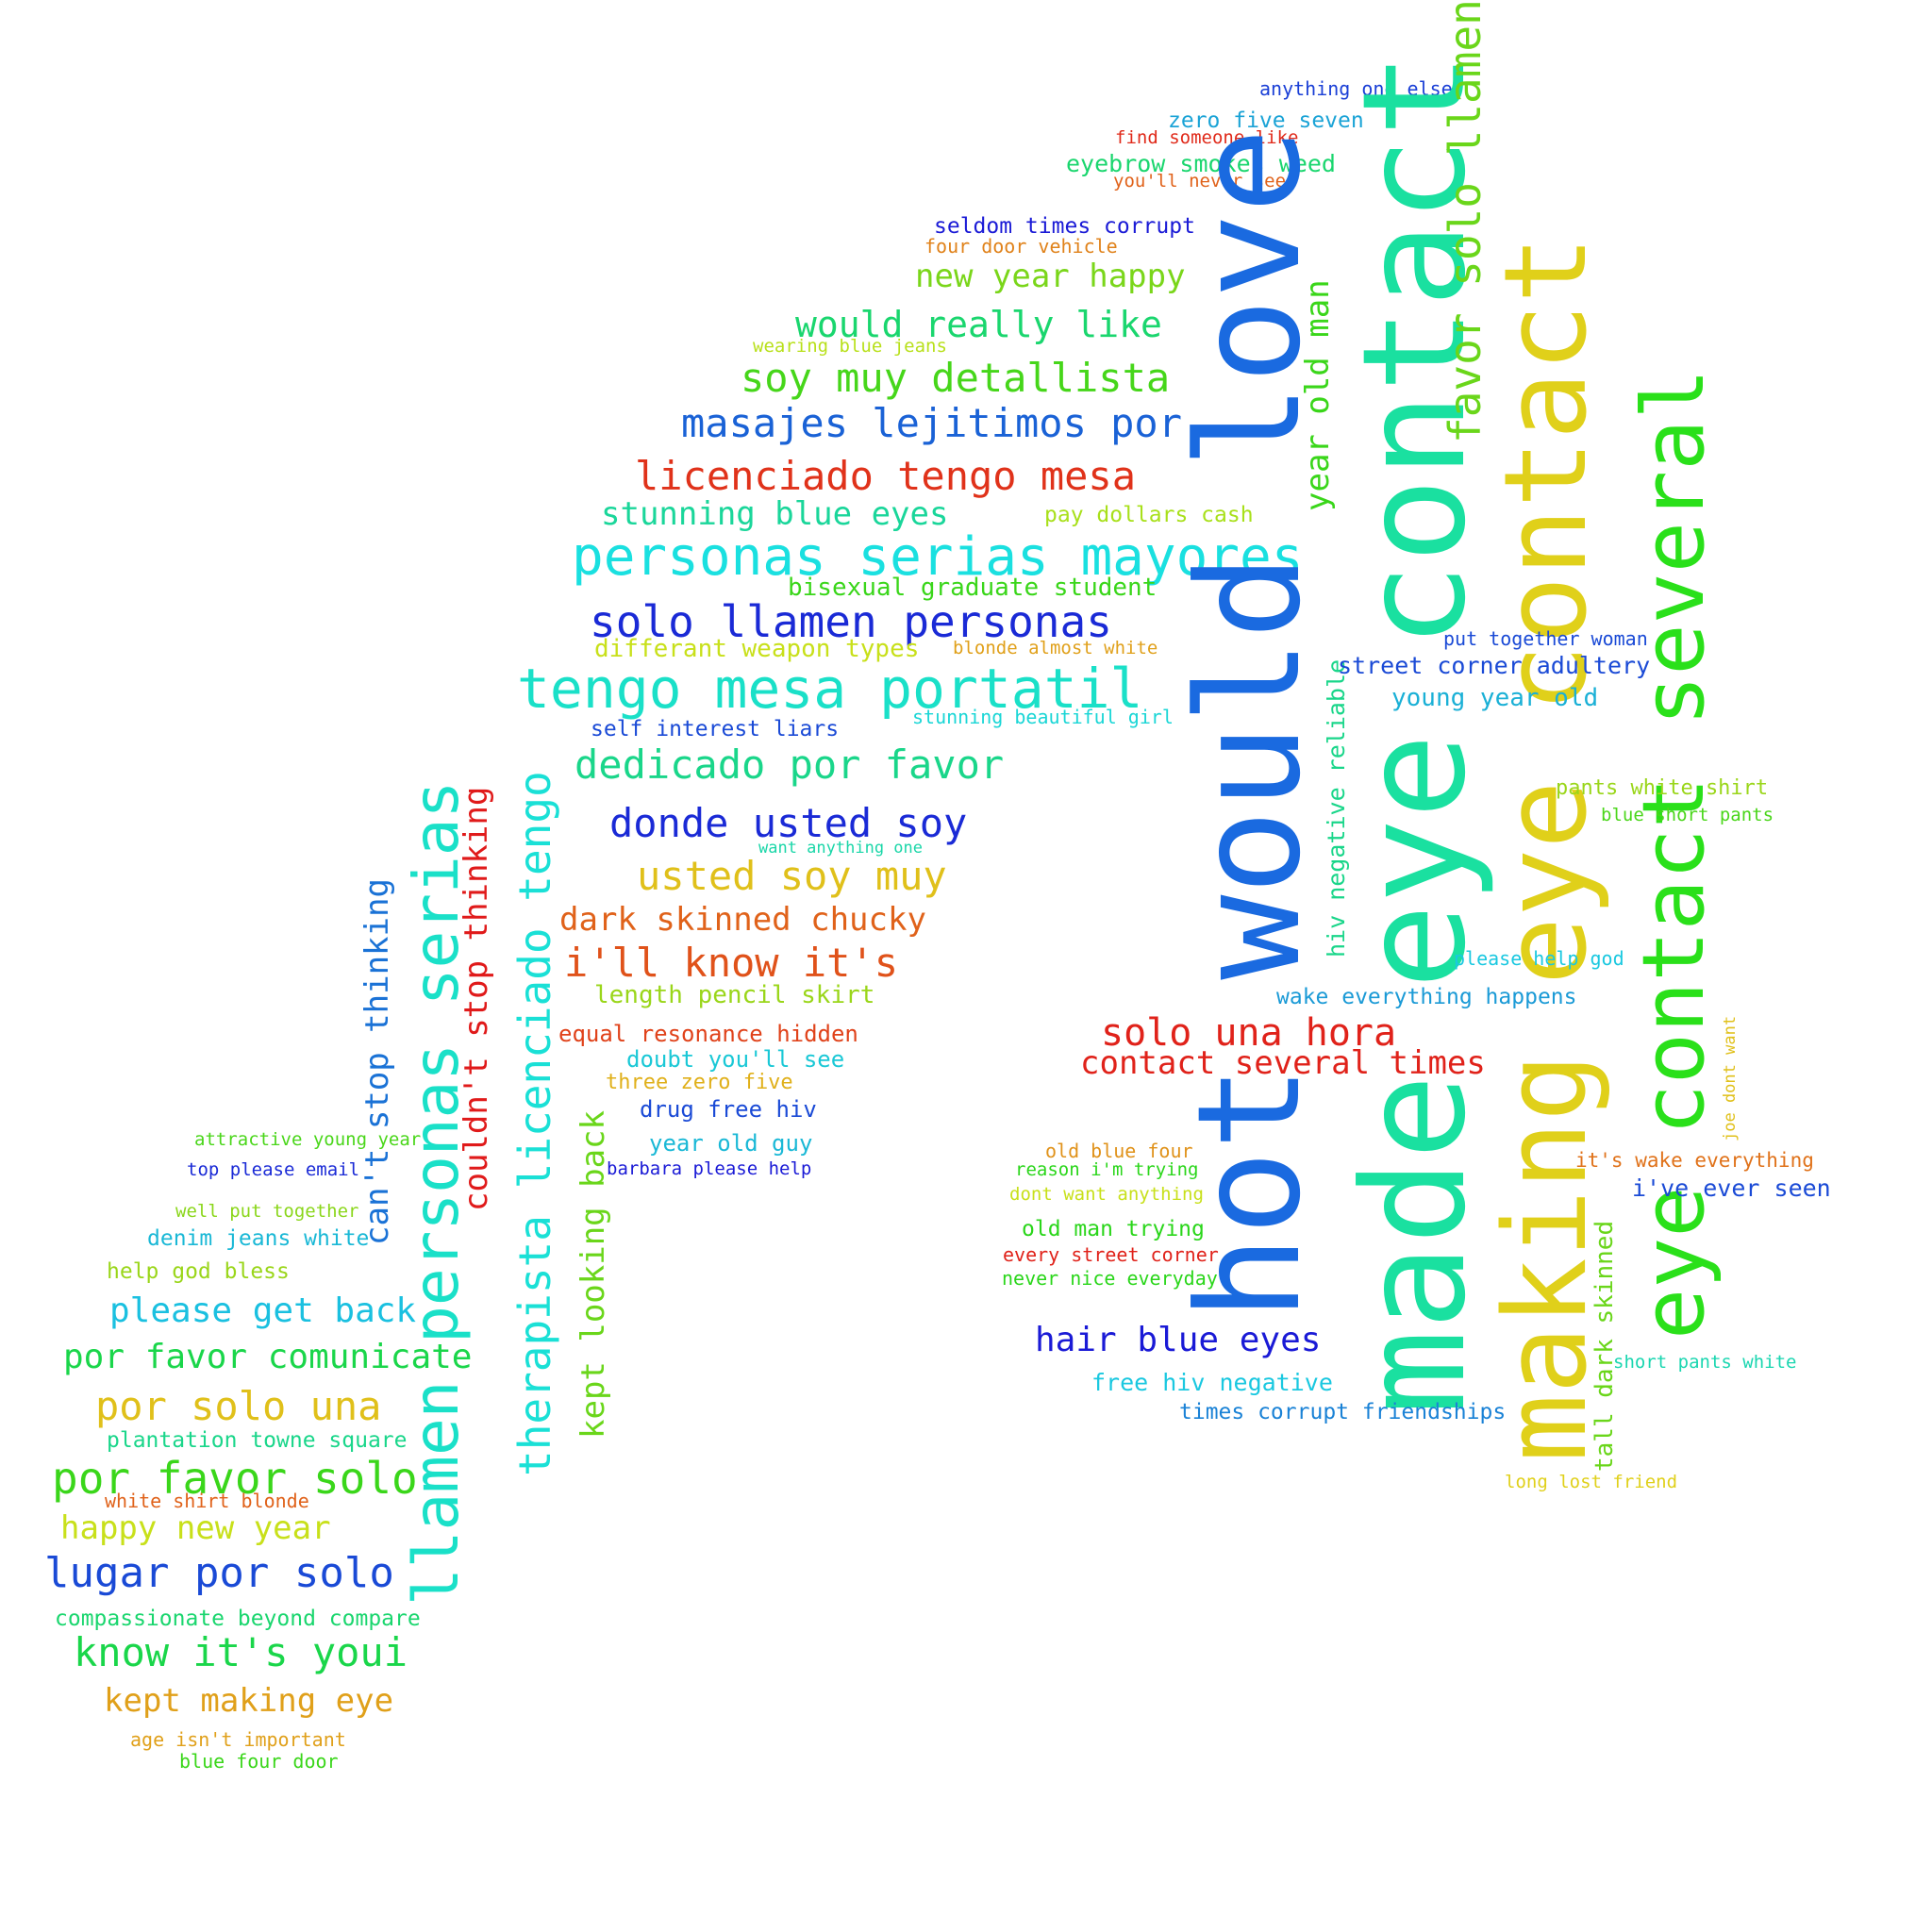 The height and width of the screenshot is (1932, 1932). I want to click on word: year old man, so click(1318, 395).